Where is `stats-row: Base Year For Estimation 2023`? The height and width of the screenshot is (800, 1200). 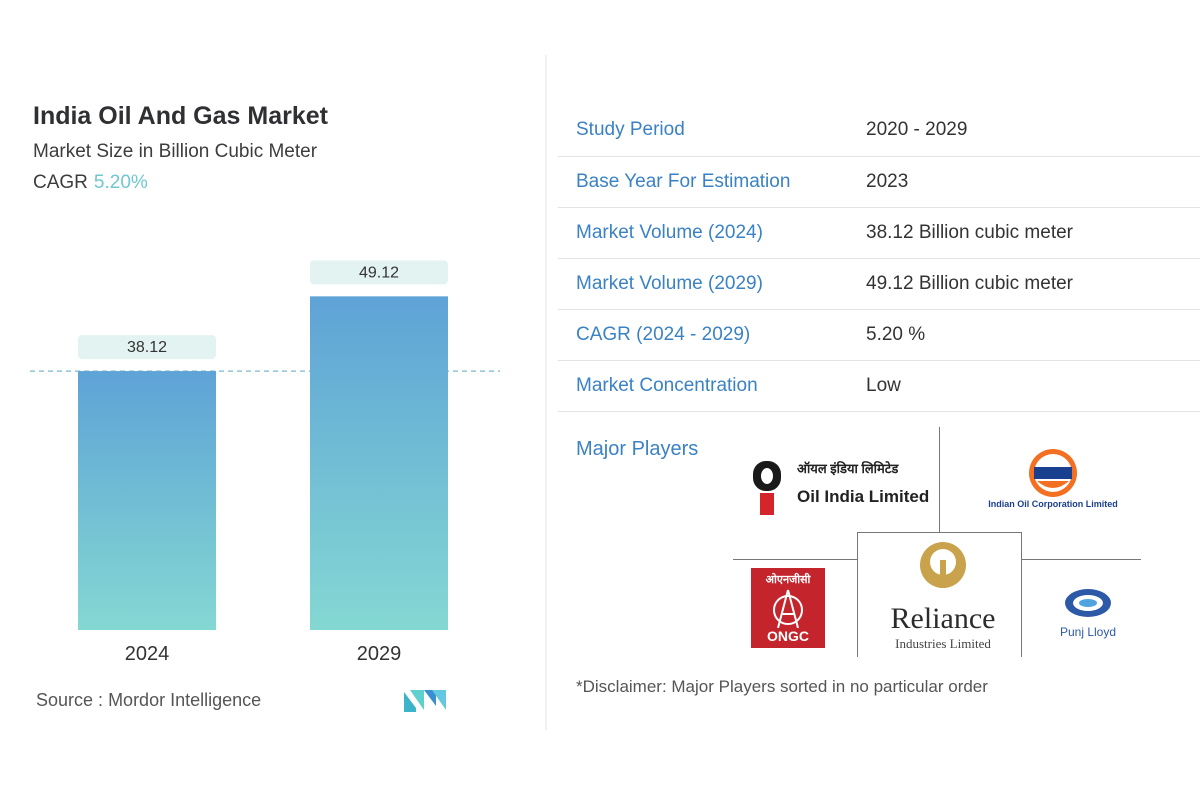 stats-row: Base Year For Estimation 2023 is located at coordinates (879, 181).